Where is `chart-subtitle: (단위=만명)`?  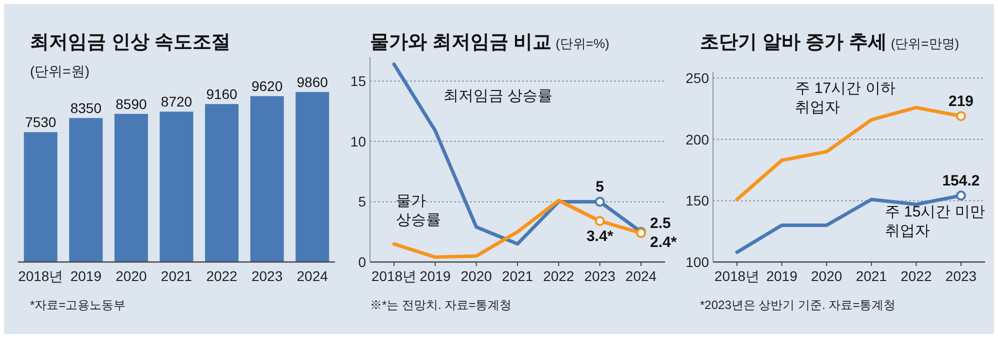
chart-subtitle: (단위=만명) is located at coordinates (925, 43).